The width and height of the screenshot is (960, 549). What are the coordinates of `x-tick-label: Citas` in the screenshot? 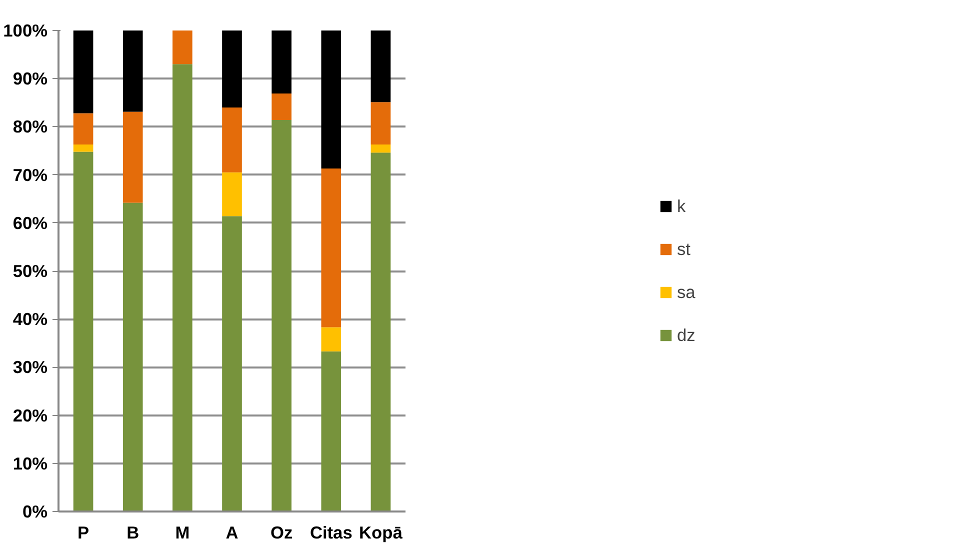 It's located at (331, 532).